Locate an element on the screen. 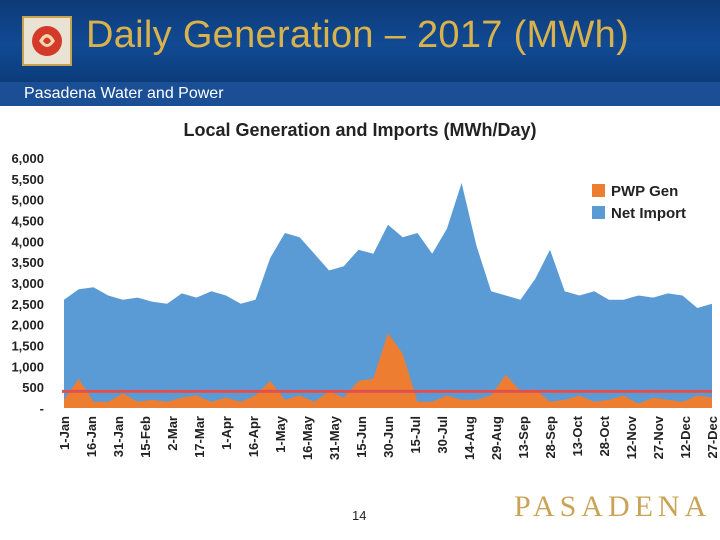 The height and width of the screenshot is (540, 720). y-tick-label: 5,000 is located at coordinates (27, 200).